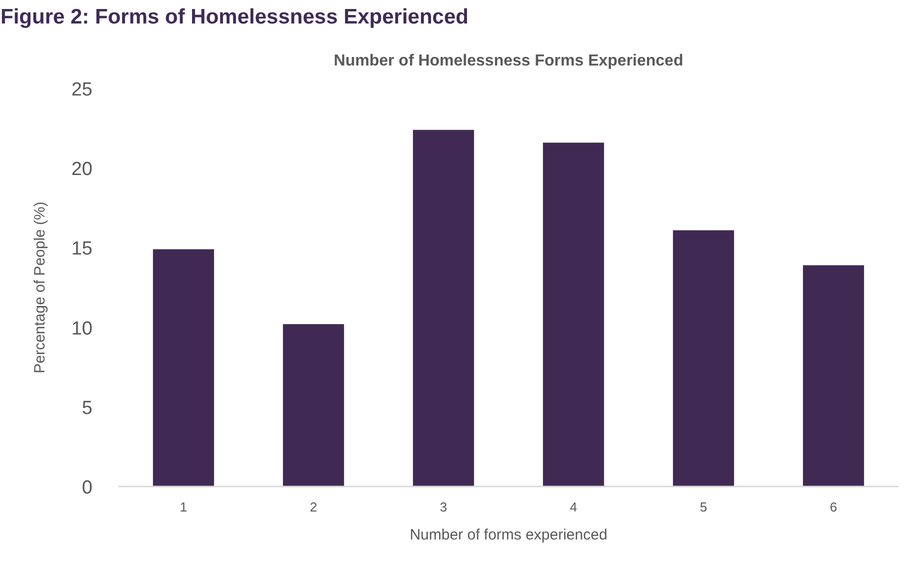  I want to click on y-axis-title: Percentage of People (%), so click(39, 288).